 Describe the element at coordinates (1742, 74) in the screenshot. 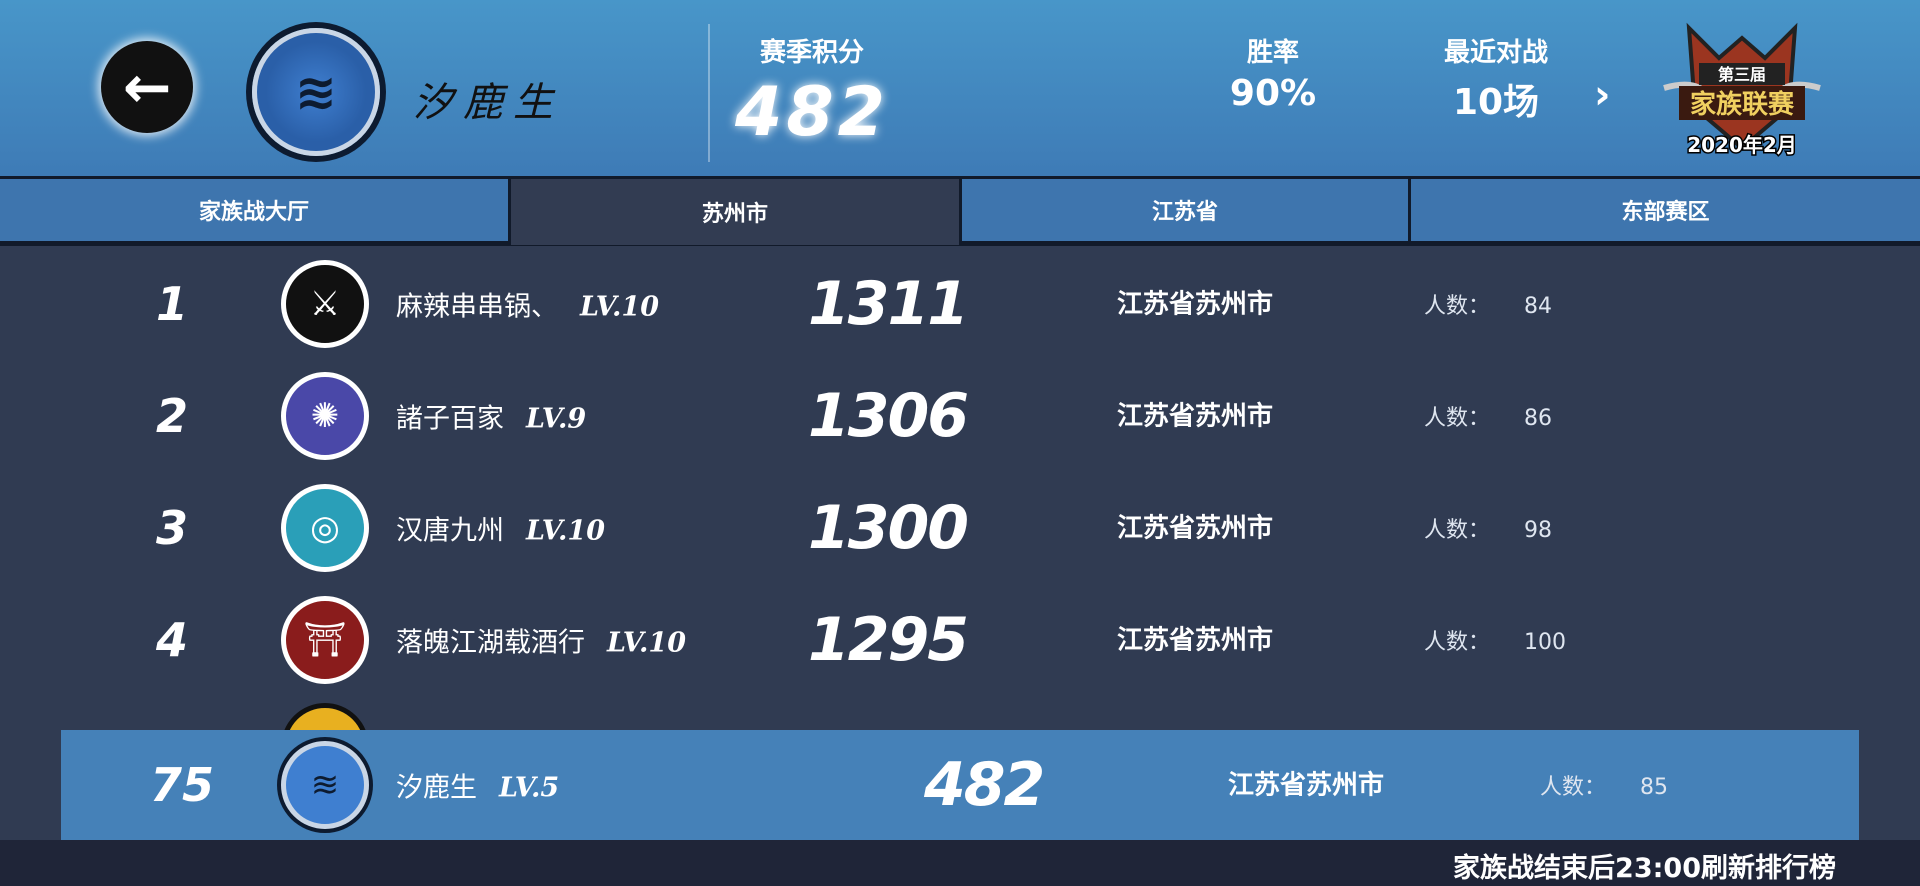

I see `badge-line1: 第三届` at that location.